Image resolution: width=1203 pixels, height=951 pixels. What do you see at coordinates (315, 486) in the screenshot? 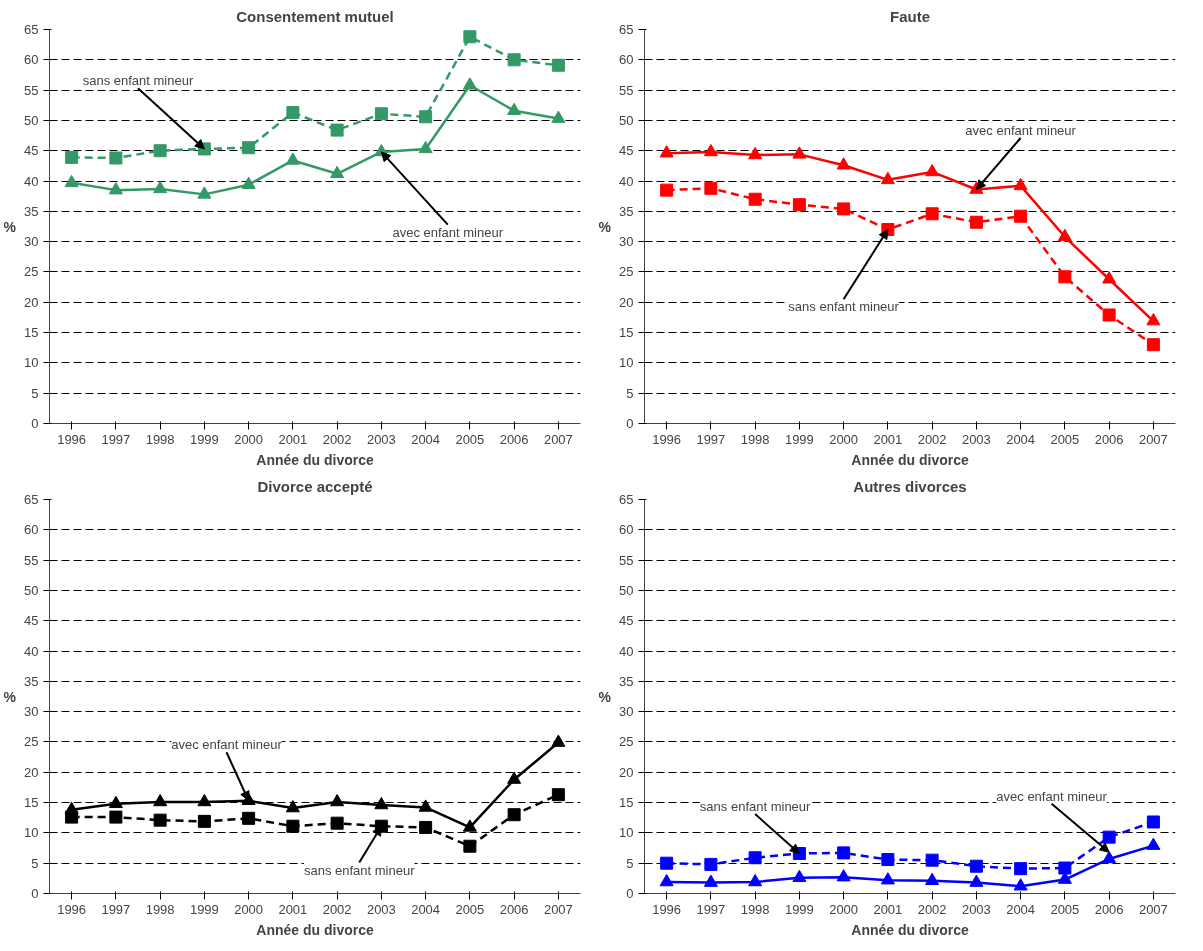
I see `chart-title: Divorce accepté` at bounding box center [315, 486].